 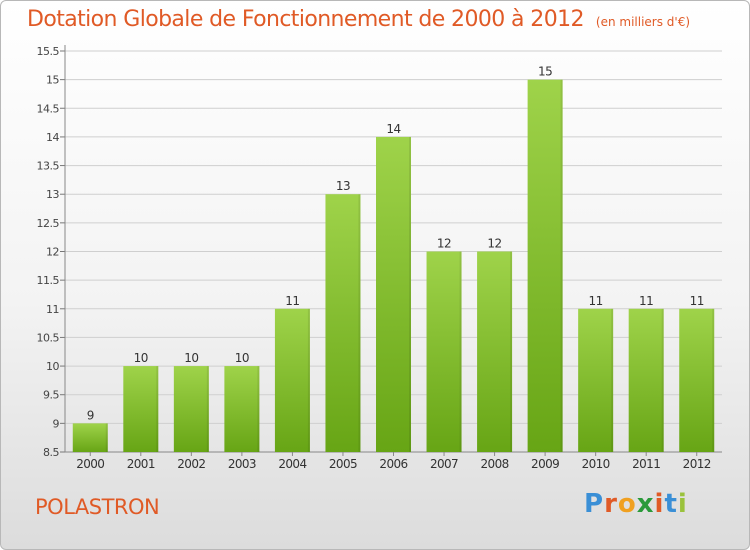 What do you see at coordinates (52, 252) in the screenshot?
I see `y-tick-label: 12` at bounding box center [52, 252].